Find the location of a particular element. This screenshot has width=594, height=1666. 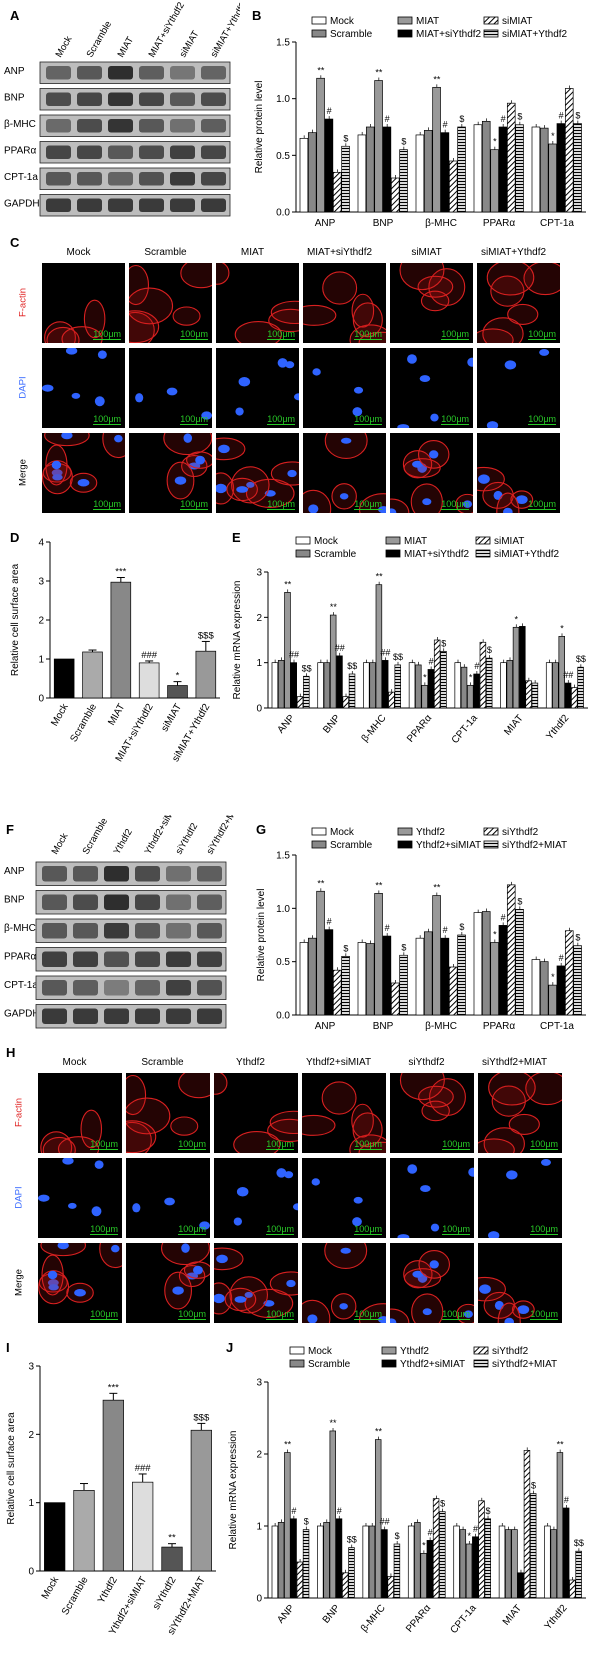

y-axis-label: Relative cell surface area is located at coordinates (15, 619).